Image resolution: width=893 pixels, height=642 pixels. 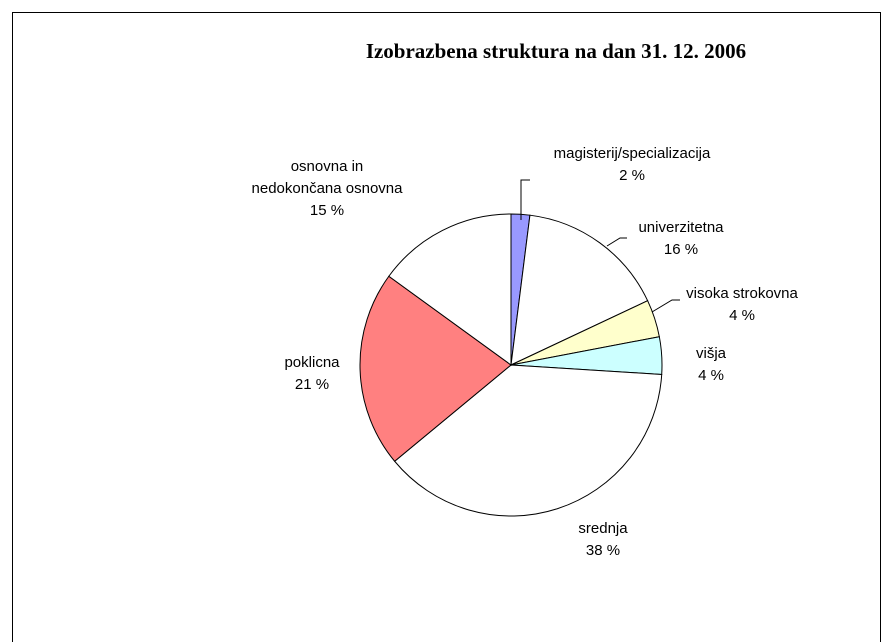 I want to click on slice-label: magisterij/specializacija 2 %, so click(x=632, y=165).